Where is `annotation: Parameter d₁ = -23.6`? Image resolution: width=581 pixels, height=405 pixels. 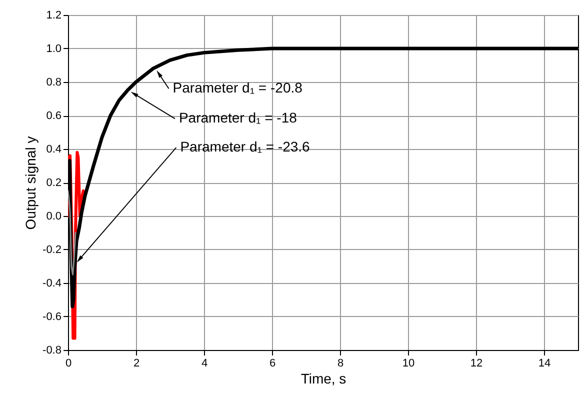
annotation: Parameter d₁ = -23.6 is located at coordinates (245, 146).